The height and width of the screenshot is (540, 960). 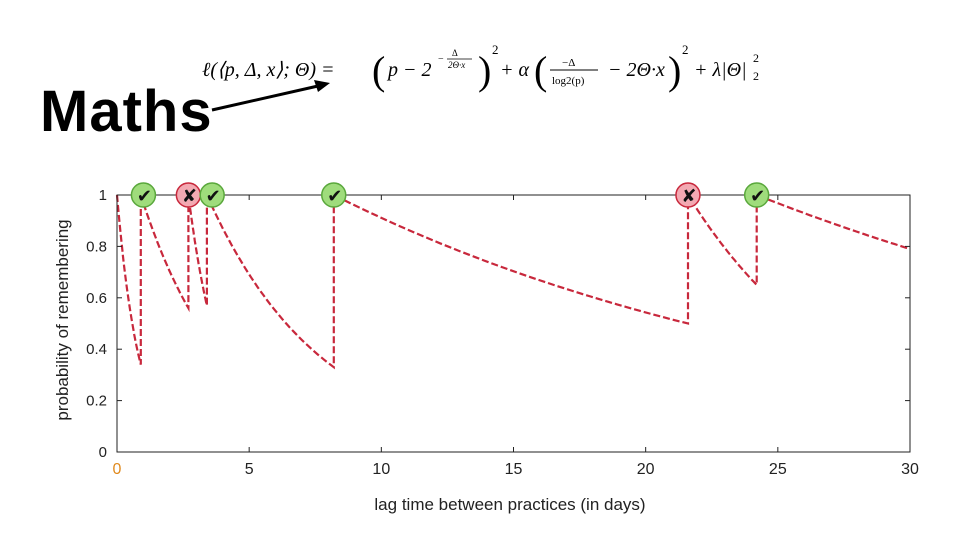 I want to click on formula-term2-sub: − 2Θ·x, so click(x=636, y=70).